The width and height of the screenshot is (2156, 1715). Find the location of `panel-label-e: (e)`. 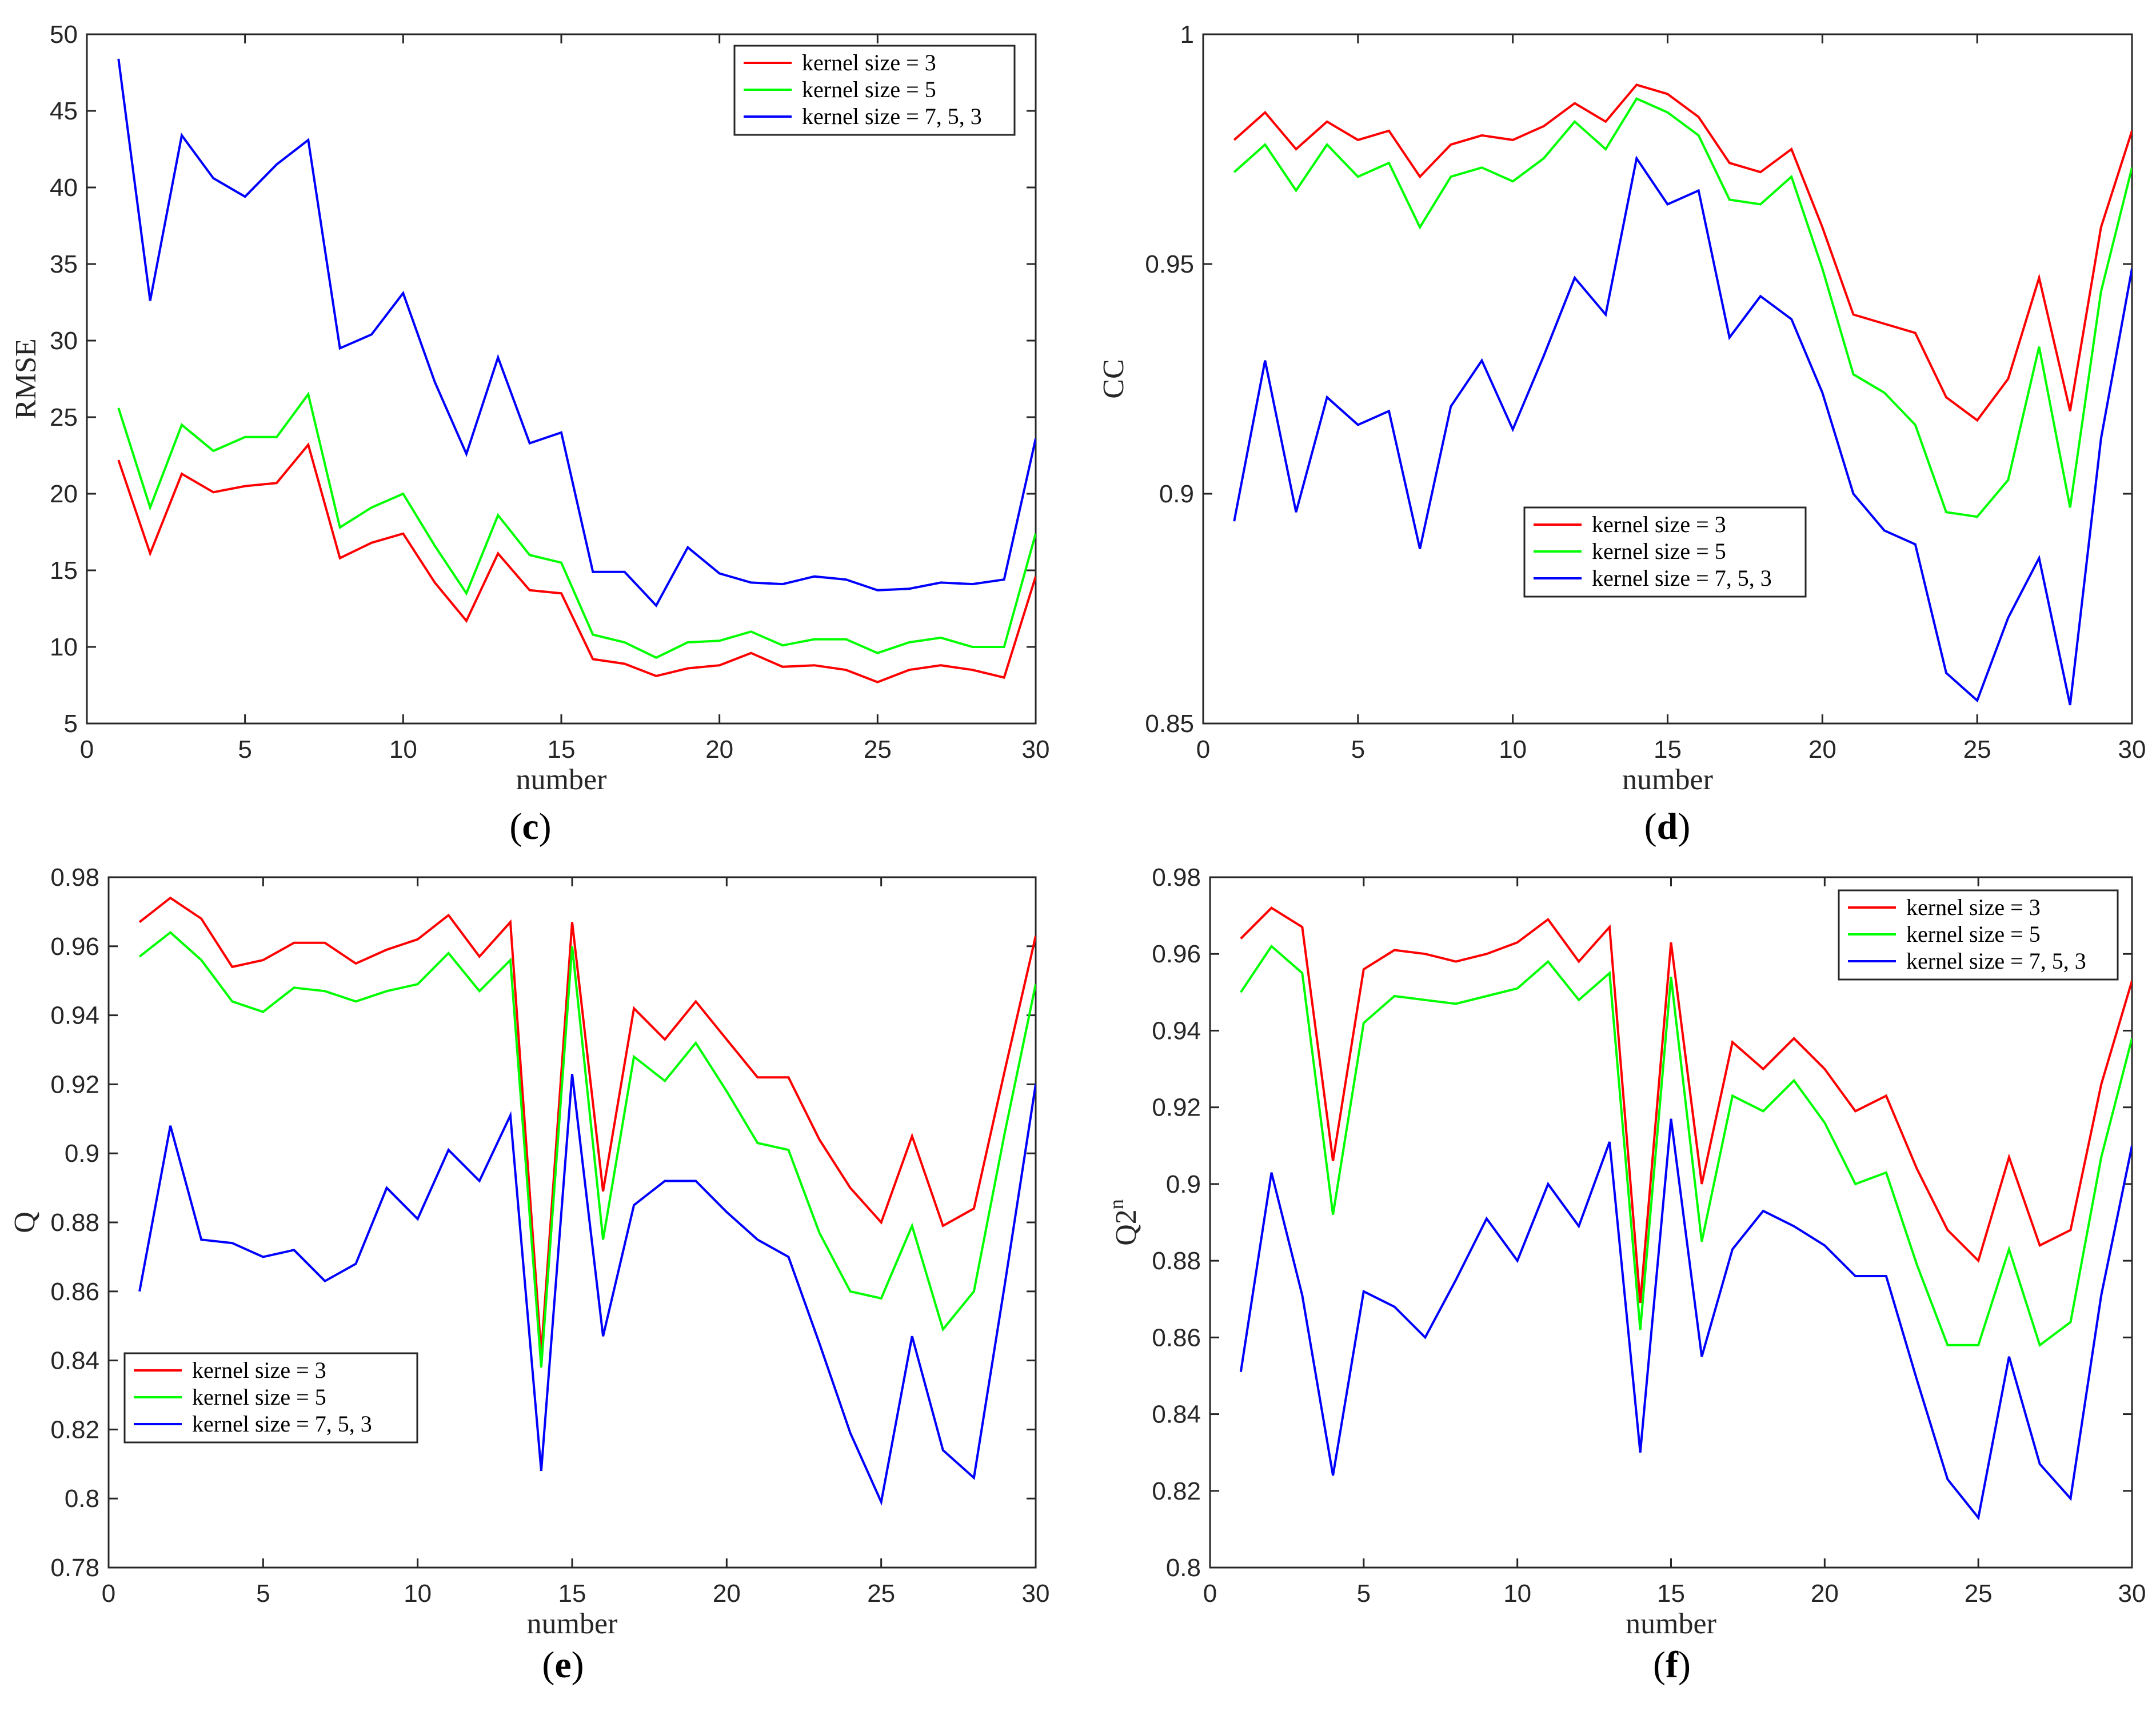

panel-label-e: (e) is located at coordinates (563, 1665).